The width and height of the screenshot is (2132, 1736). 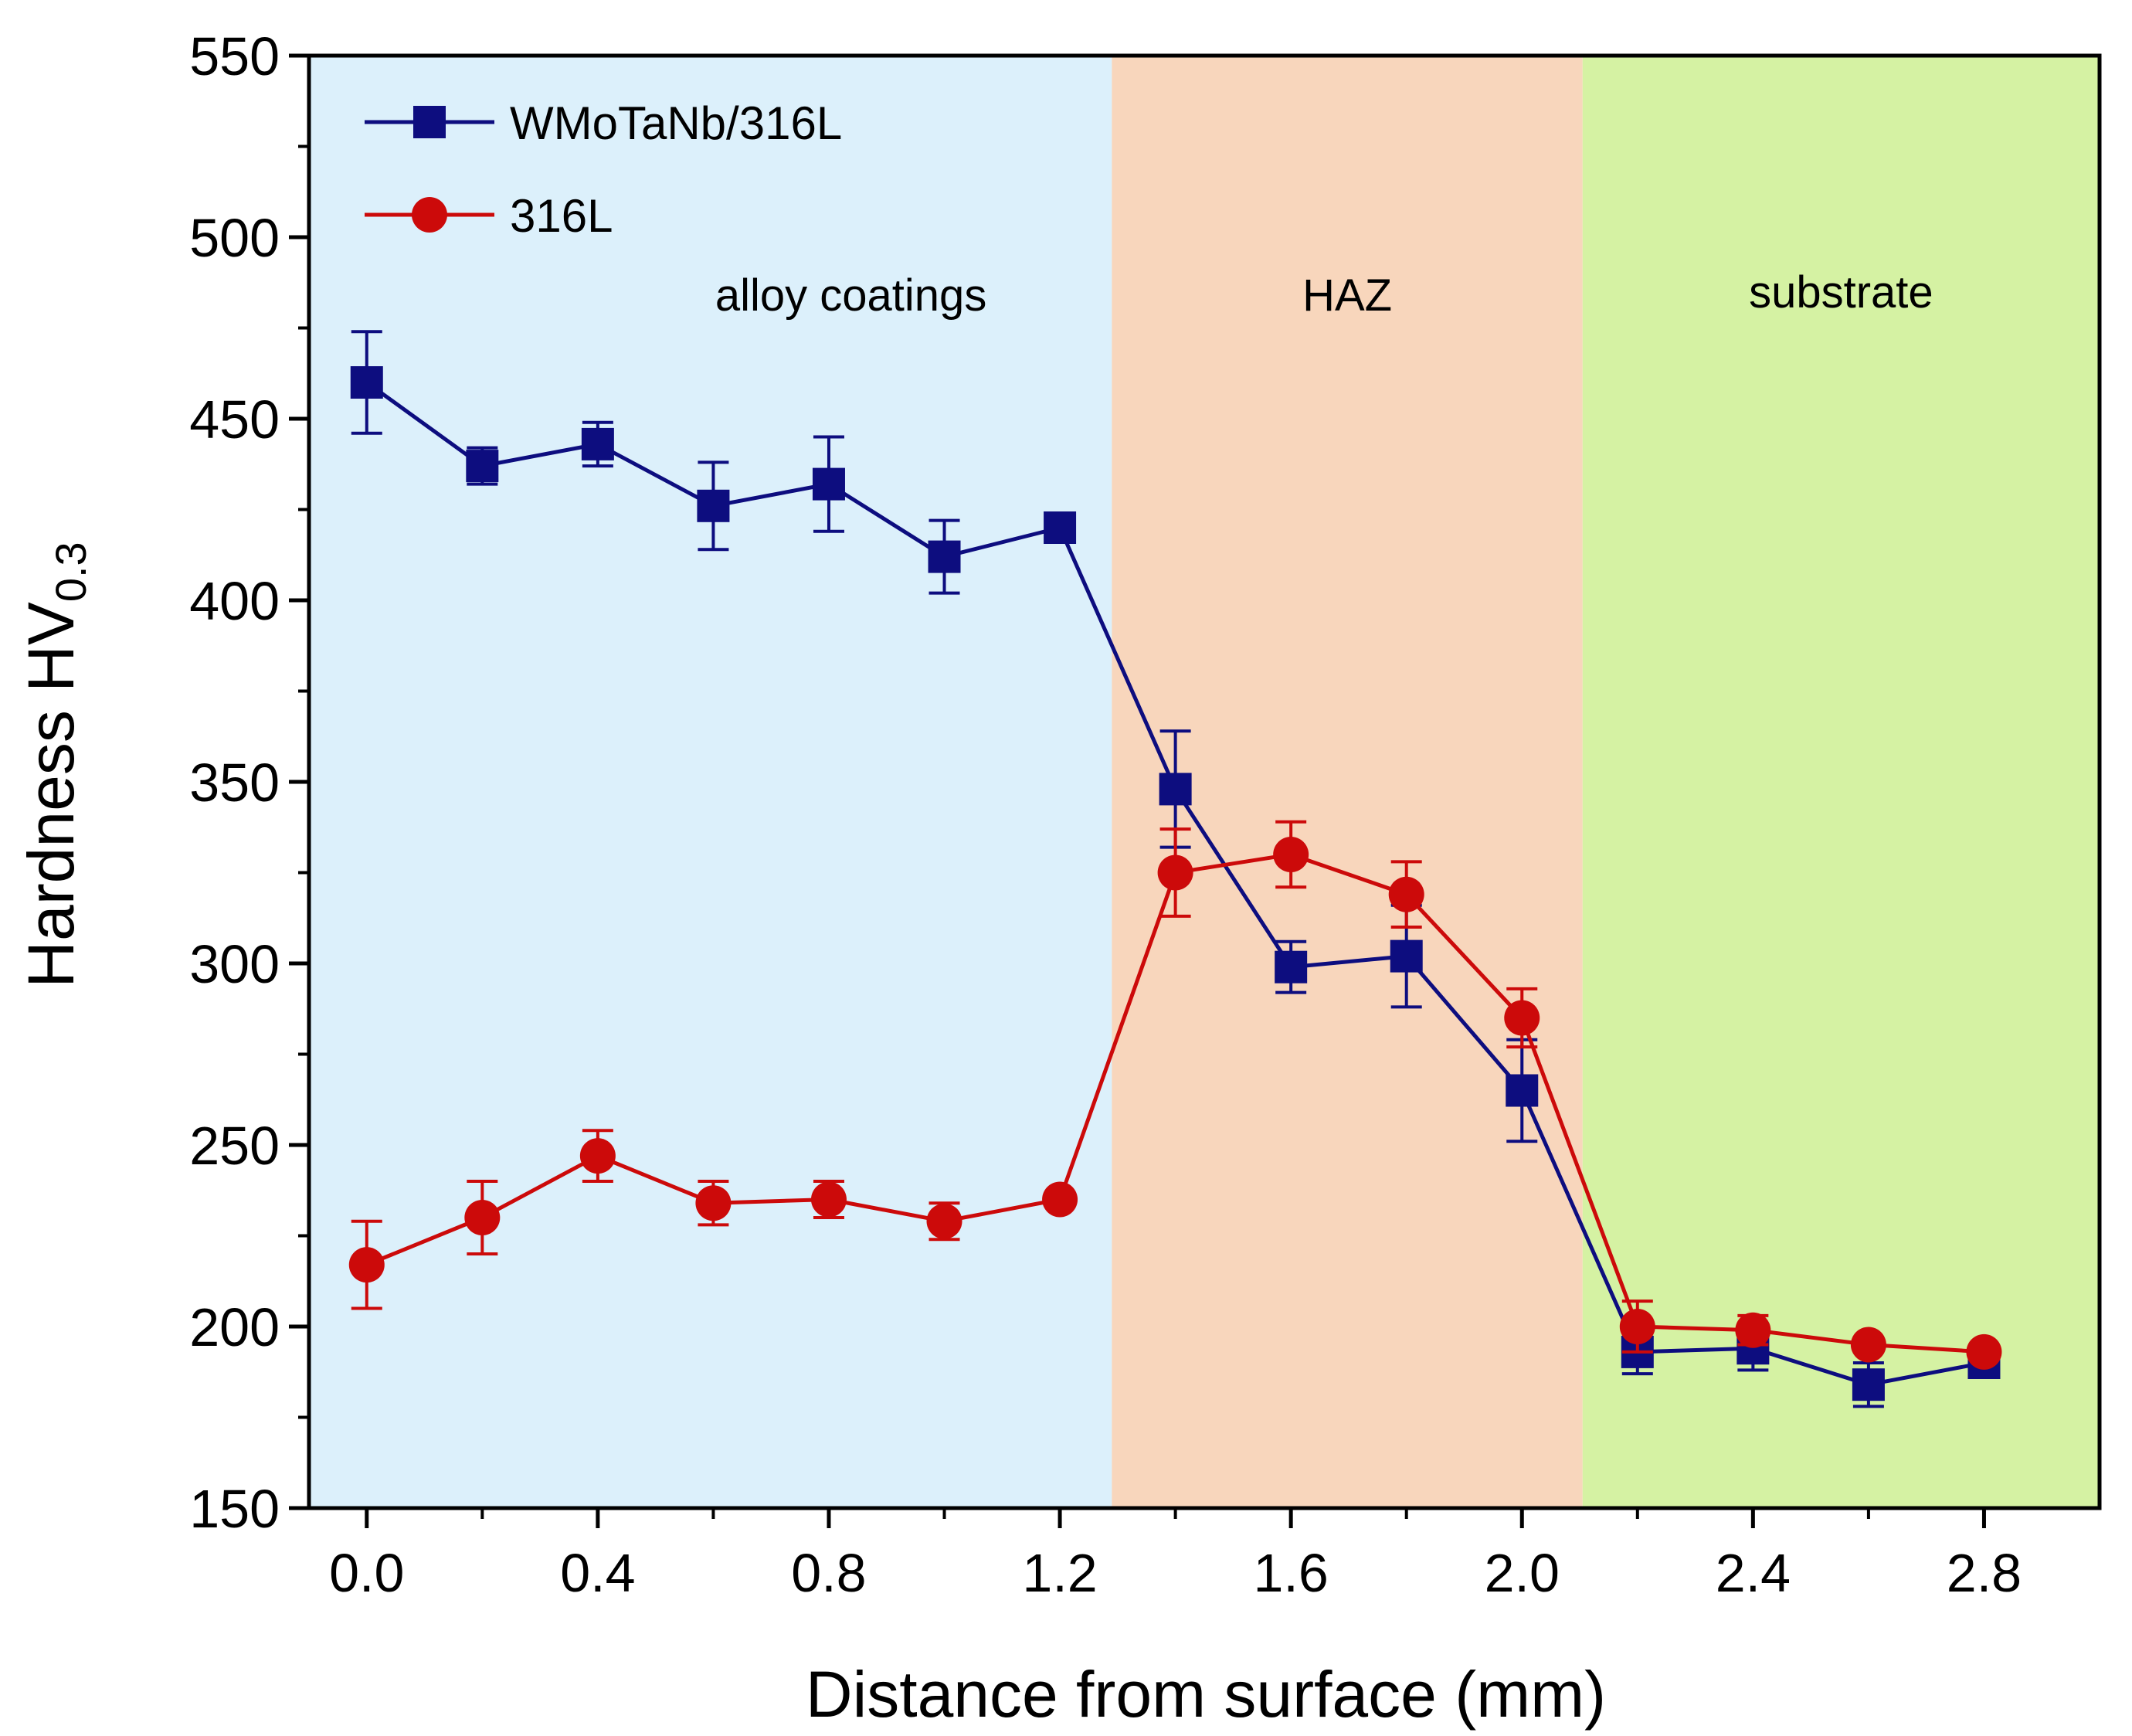 I want to click on legend-label-316l: 316L, so click(x=562, y=216).